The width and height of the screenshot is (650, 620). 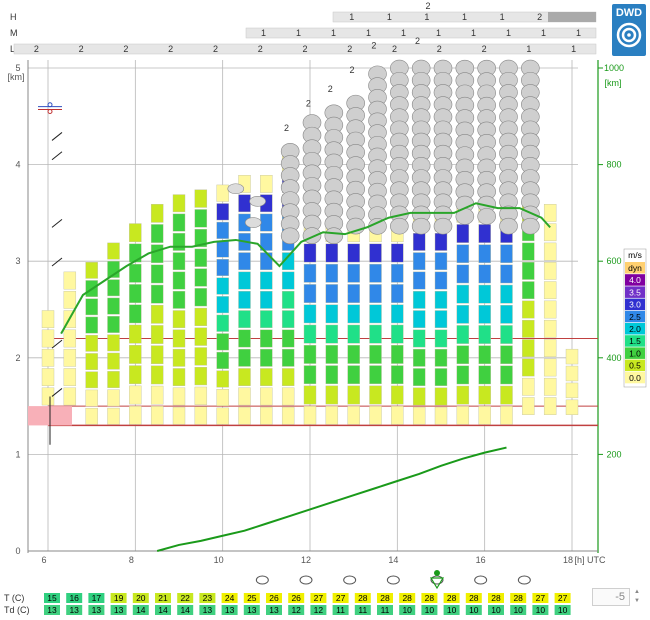 I want to click on x-tick-label: 12, so click(x=306, y=560).